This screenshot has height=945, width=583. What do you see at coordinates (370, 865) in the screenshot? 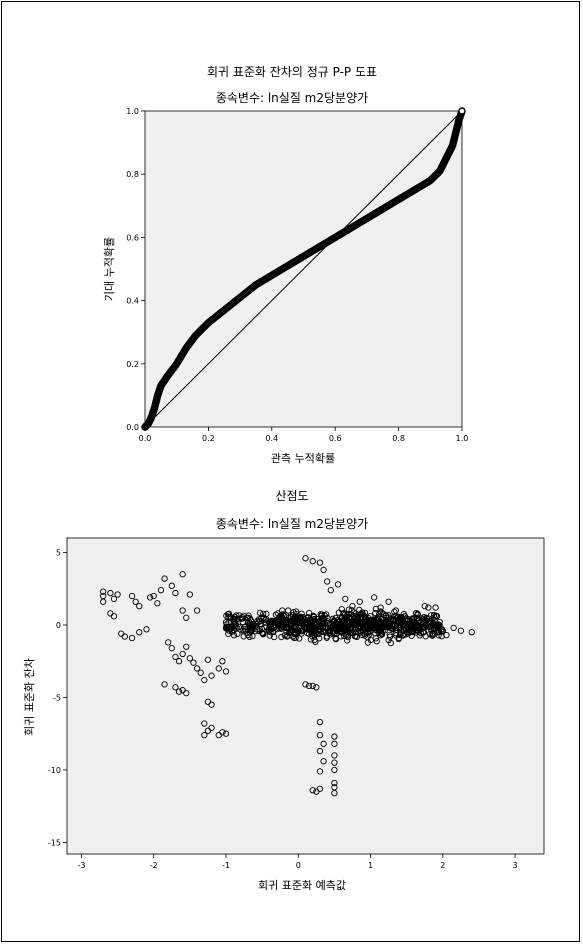
I see `scatter-x-tick-label: 1` at bounding box center [370, 865].